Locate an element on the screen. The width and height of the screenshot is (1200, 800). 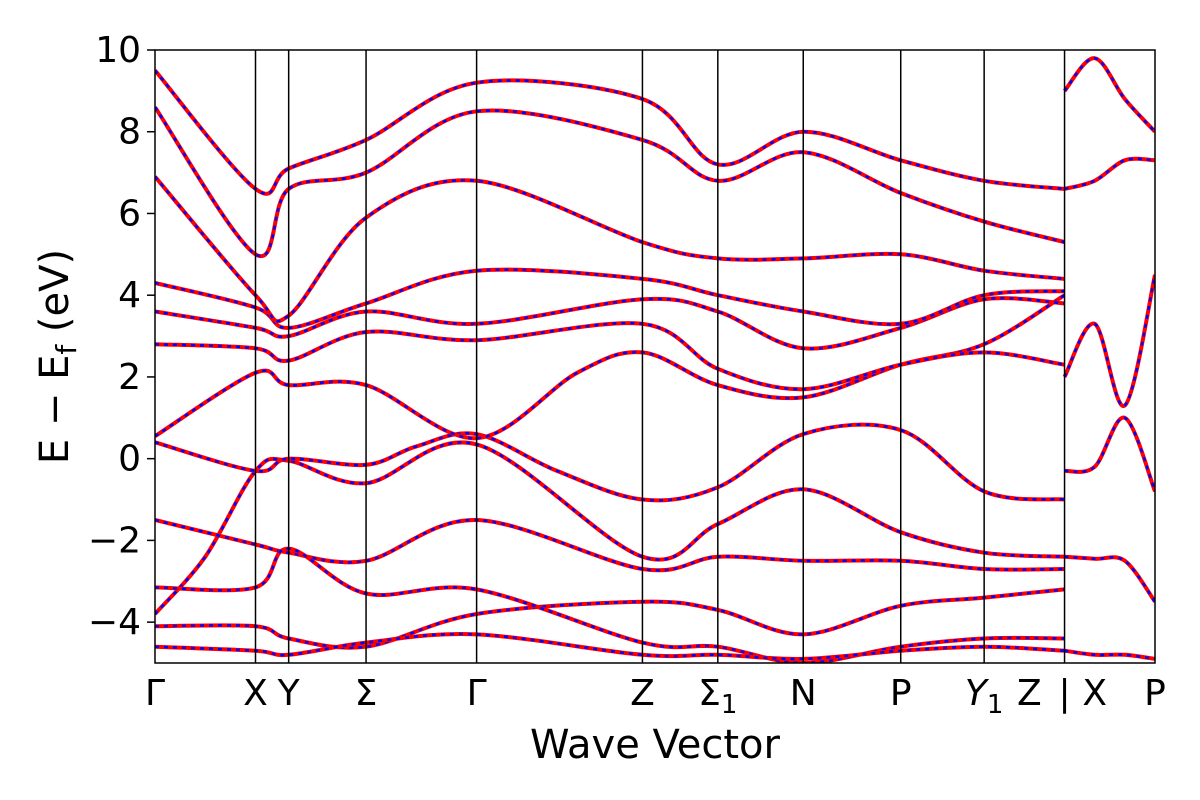
x-axis-title: Wave Vector is located at coordinates (655, 745).